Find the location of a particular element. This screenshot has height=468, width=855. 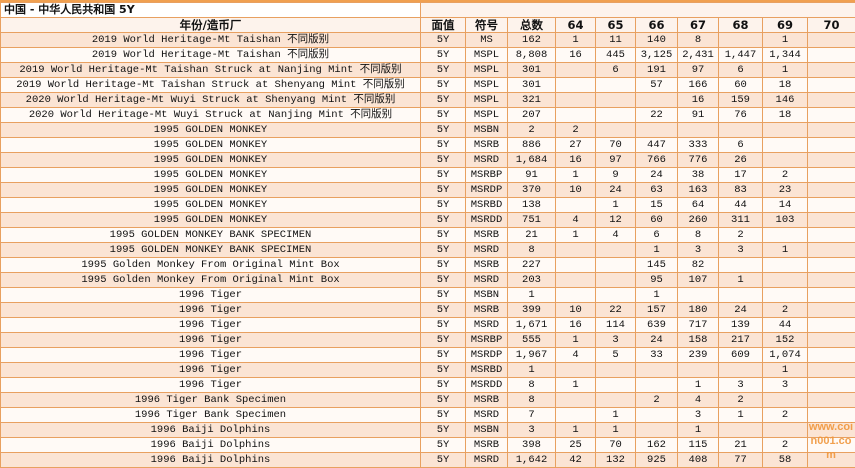

table-cell: 162 is located at coordinates (656, 445).